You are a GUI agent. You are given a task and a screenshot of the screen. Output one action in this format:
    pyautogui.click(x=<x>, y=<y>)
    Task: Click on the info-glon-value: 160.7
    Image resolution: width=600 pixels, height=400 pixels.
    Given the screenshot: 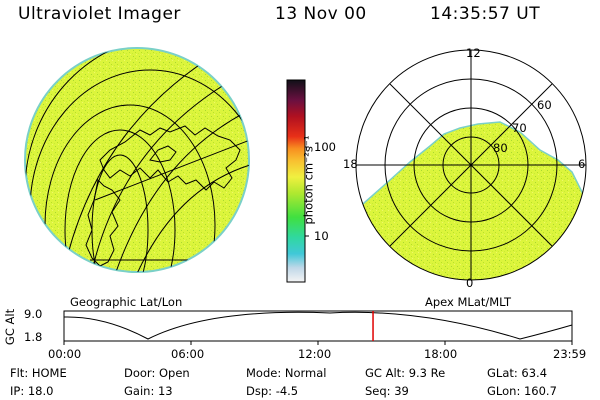 What is the action you would take?
    pyautogui.click(x=540, y=391)
    